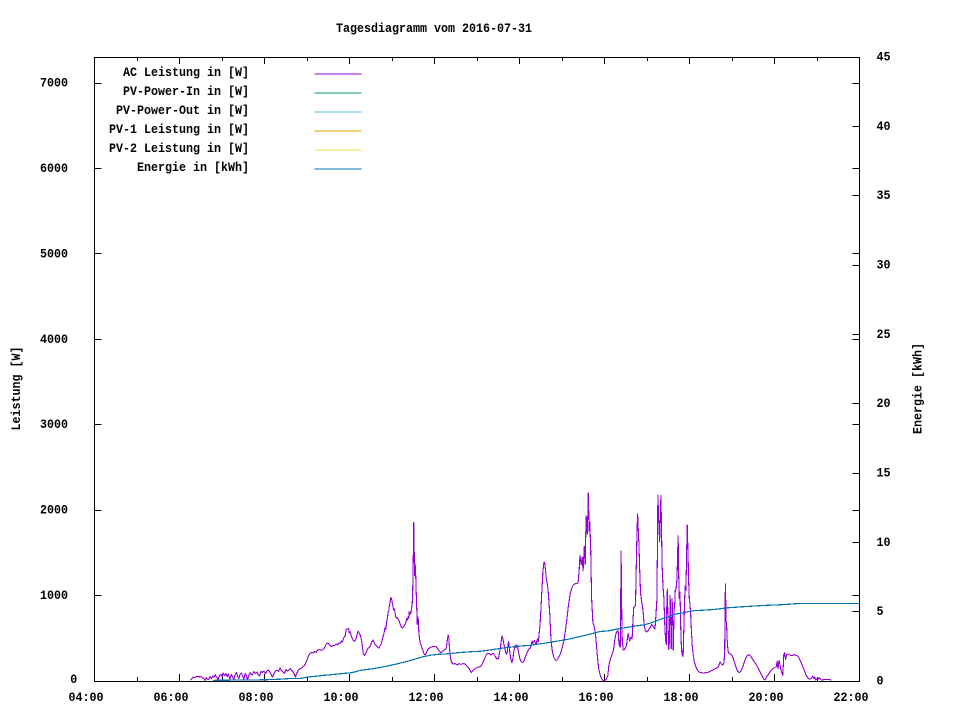  I want to click on svg-text: 06:00, so click(171, 697).